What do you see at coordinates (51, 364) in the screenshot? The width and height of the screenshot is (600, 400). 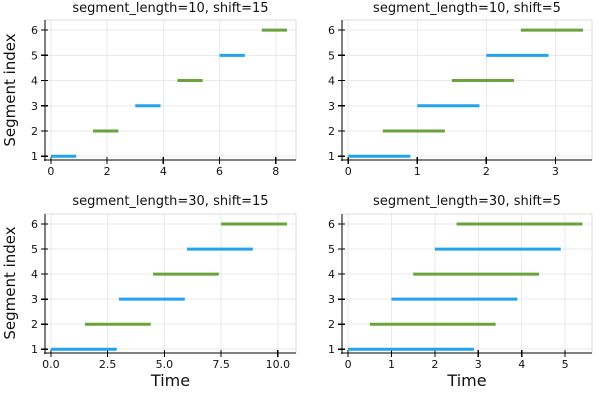 I see `x-tick-label: 0.0` at bounding box center [51, 364].